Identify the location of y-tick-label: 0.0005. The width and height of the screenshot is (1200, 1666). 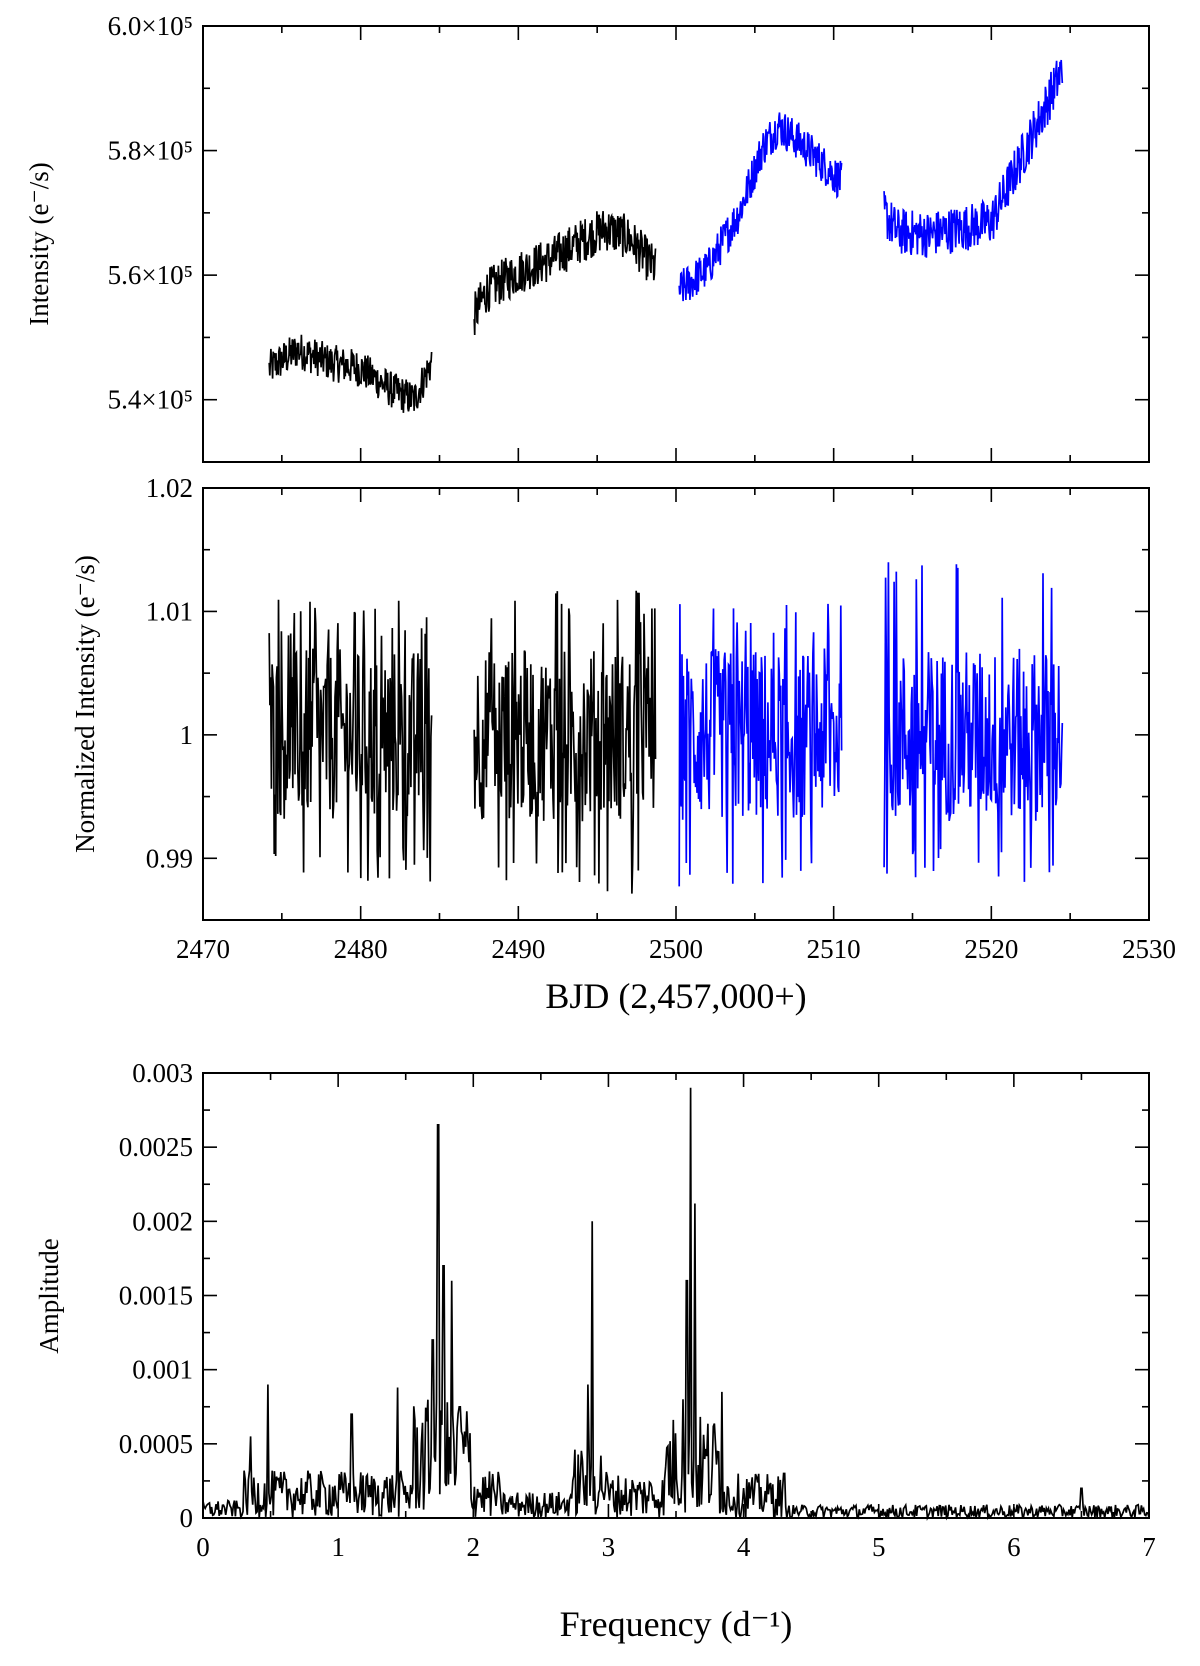
(156, 1444).